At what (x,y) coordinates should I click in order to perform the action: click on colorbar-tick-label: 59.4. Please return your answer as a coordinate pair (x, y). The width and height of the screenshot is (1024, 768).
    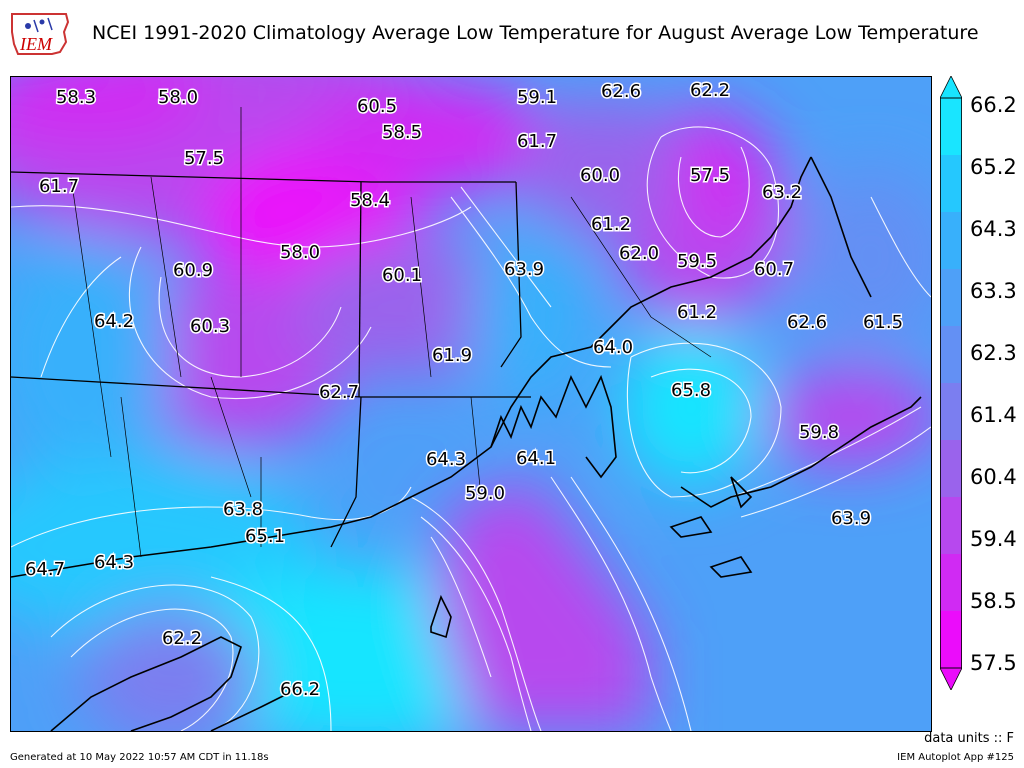
    Looking at the image, I should click on (993, 539).